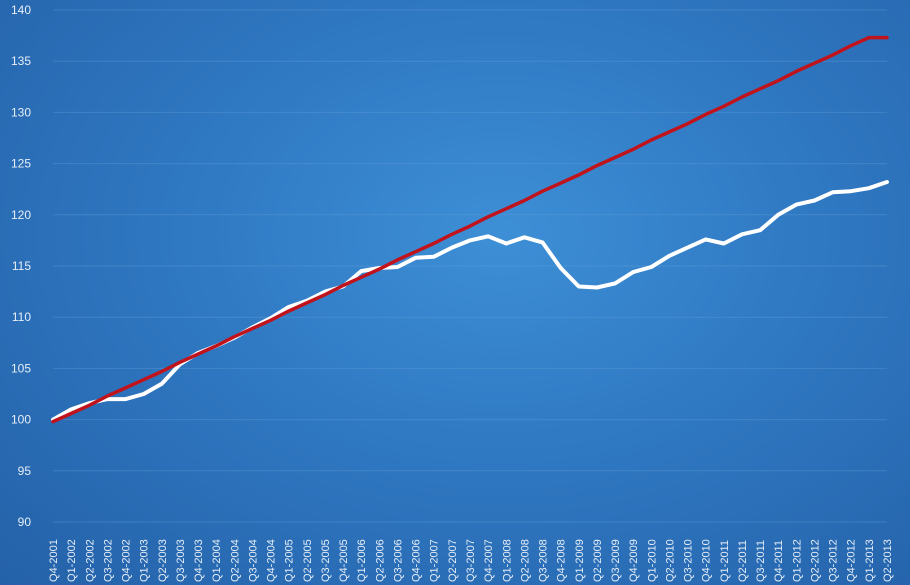 This screenshot has width=910, height=585. I want to click on y-tick-label: 125, so click(21, 164).